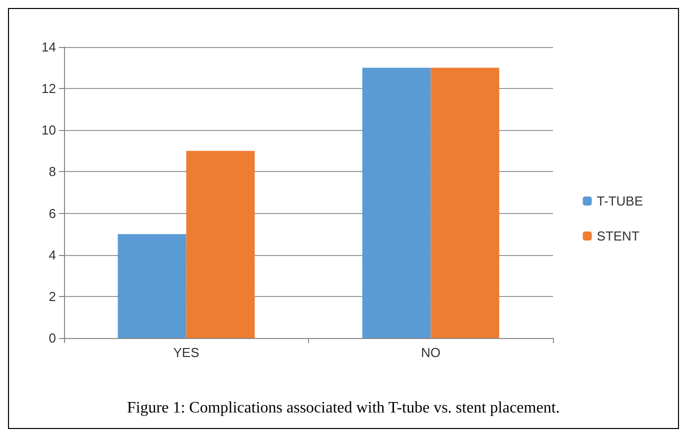 Image resolution: width=689 pixels, height=439 pixels. I want to click on y-tick-label: 2, so click(52, 296).